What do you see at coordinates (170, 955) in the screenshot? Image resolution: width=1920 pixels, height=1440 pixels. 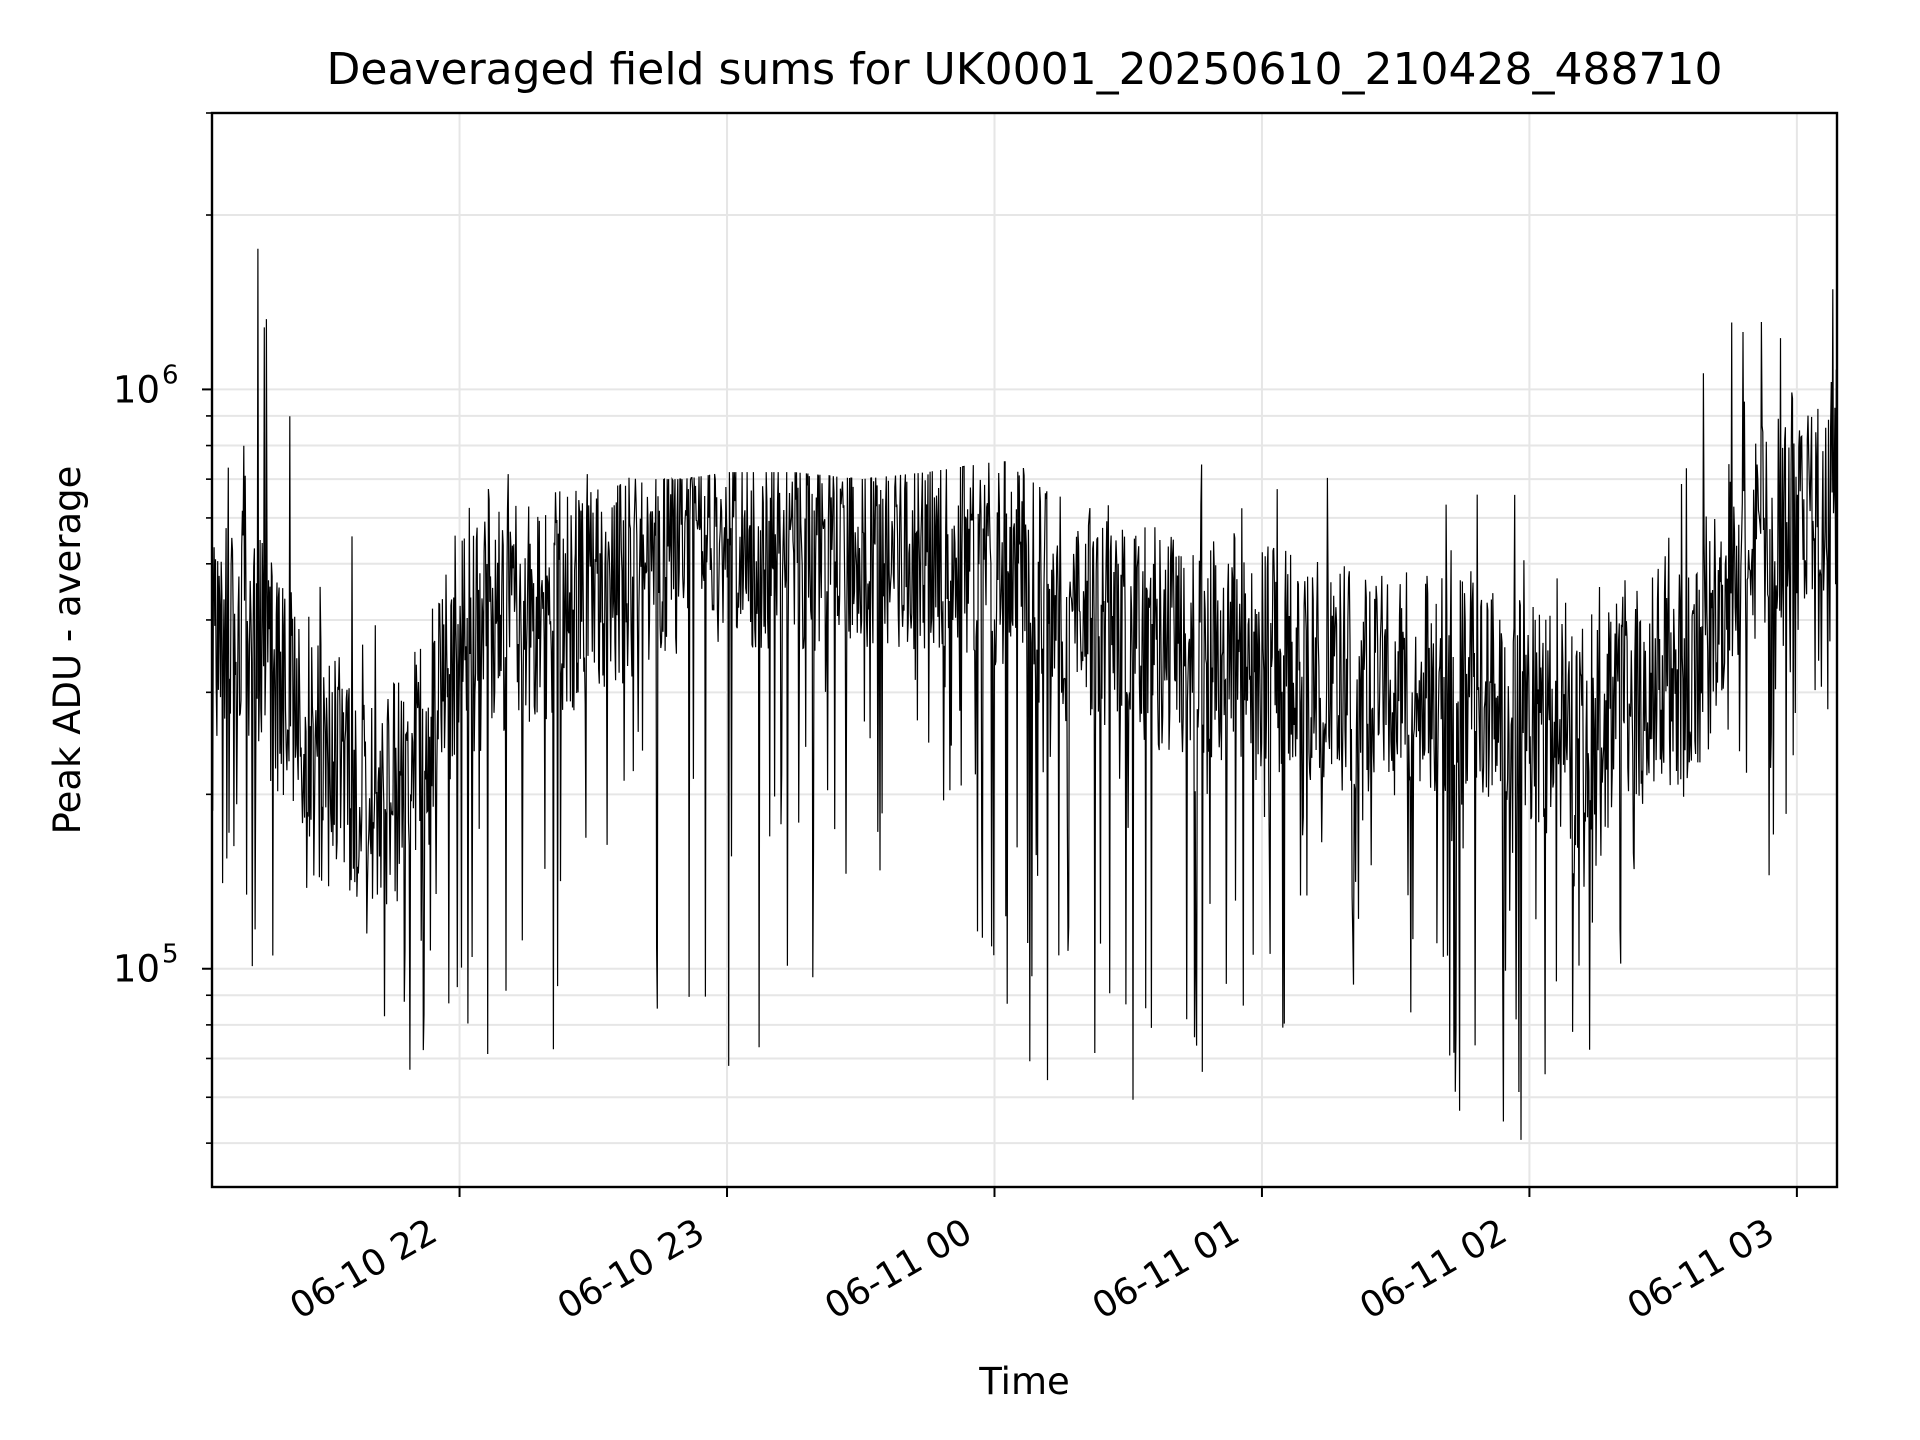 I see `y-tick-exponent: 5` at bounding box center [170, 955].